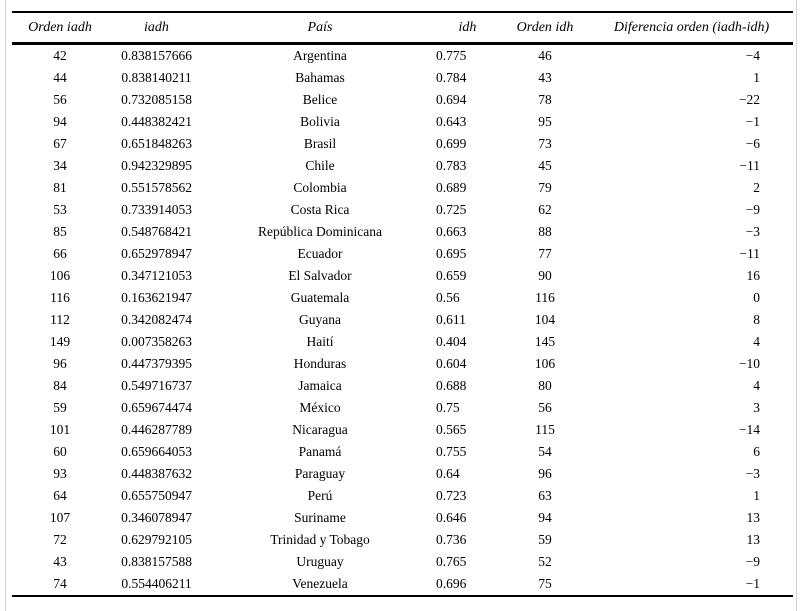 The height and width of the screenshot is (611, 804). What do you see at coordinates (320, 517) in the screenshot?
I see `cell-pais: Suriname` at bounding box center [320, 517].